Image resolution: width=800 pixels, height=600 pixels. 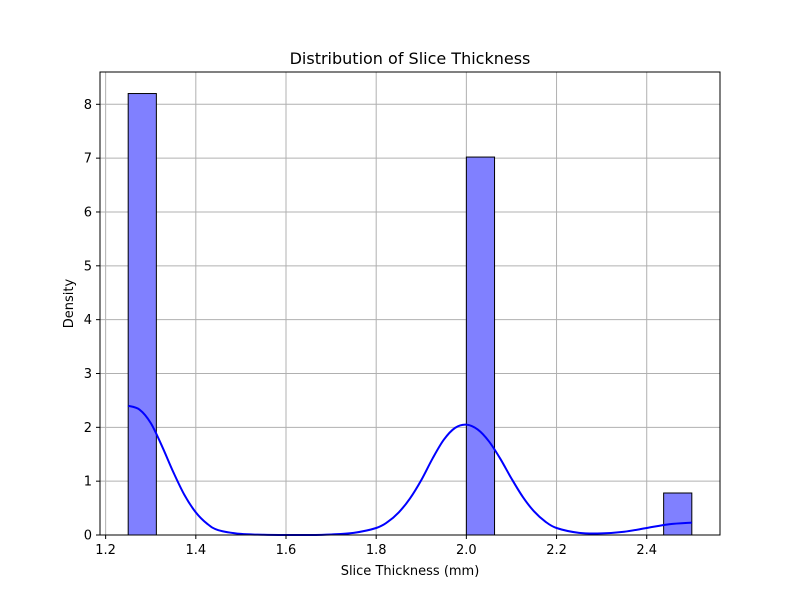 I want to click on y-tick-label: 7, so click(x=88, y=159).